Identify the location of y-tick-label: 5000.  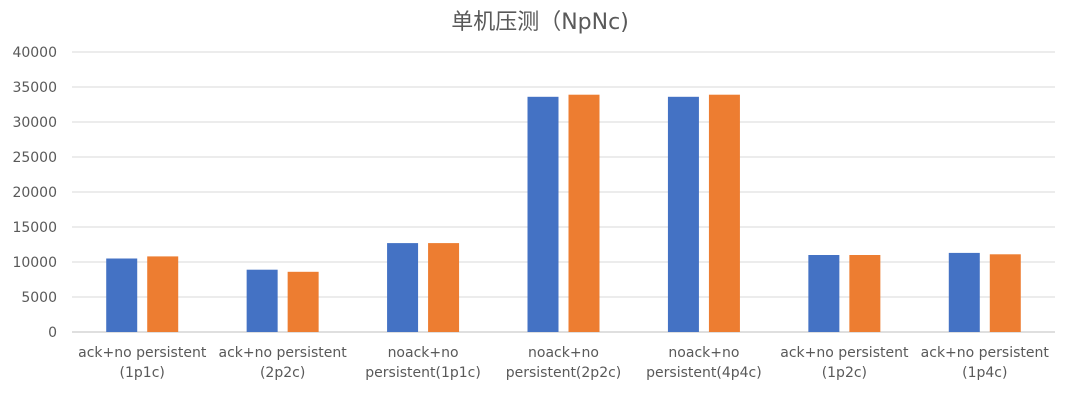
(39, 298).